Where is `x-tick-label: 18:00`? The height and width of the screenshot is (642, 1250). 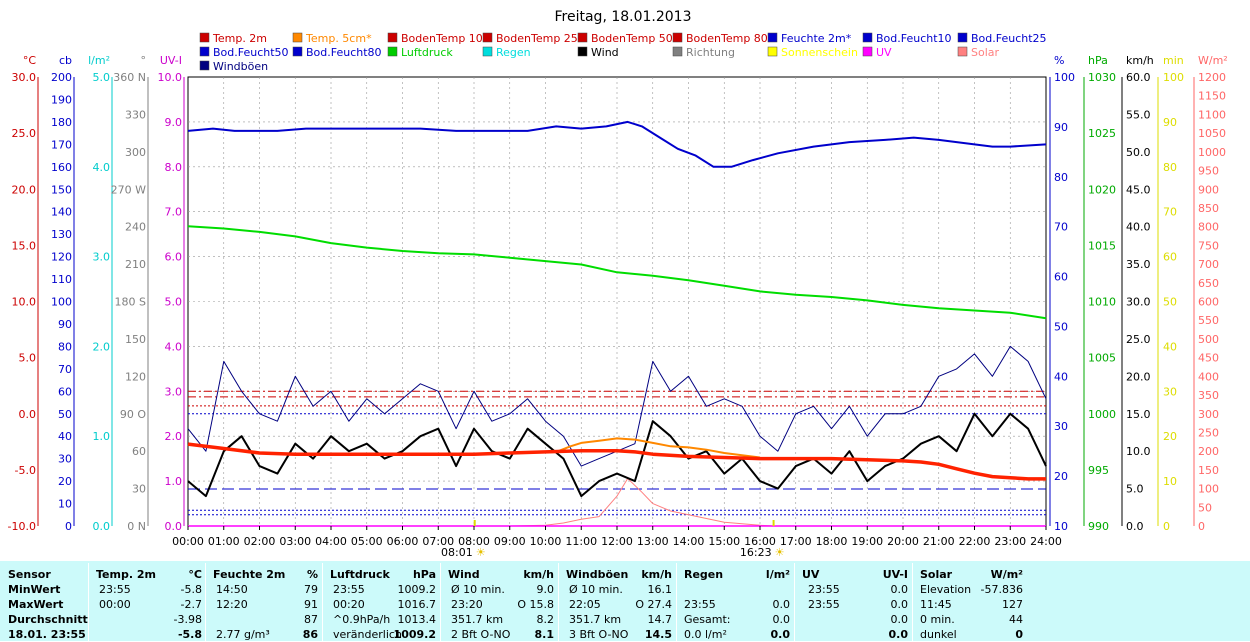 x-tick-label: 18:00 is located at coordinates (832, 541).